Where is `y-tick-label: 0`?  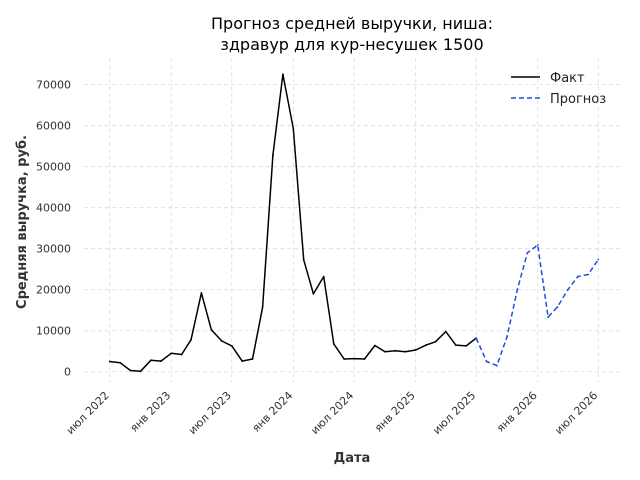 y-tick-label: 0 is located at coordinates (67, 372).